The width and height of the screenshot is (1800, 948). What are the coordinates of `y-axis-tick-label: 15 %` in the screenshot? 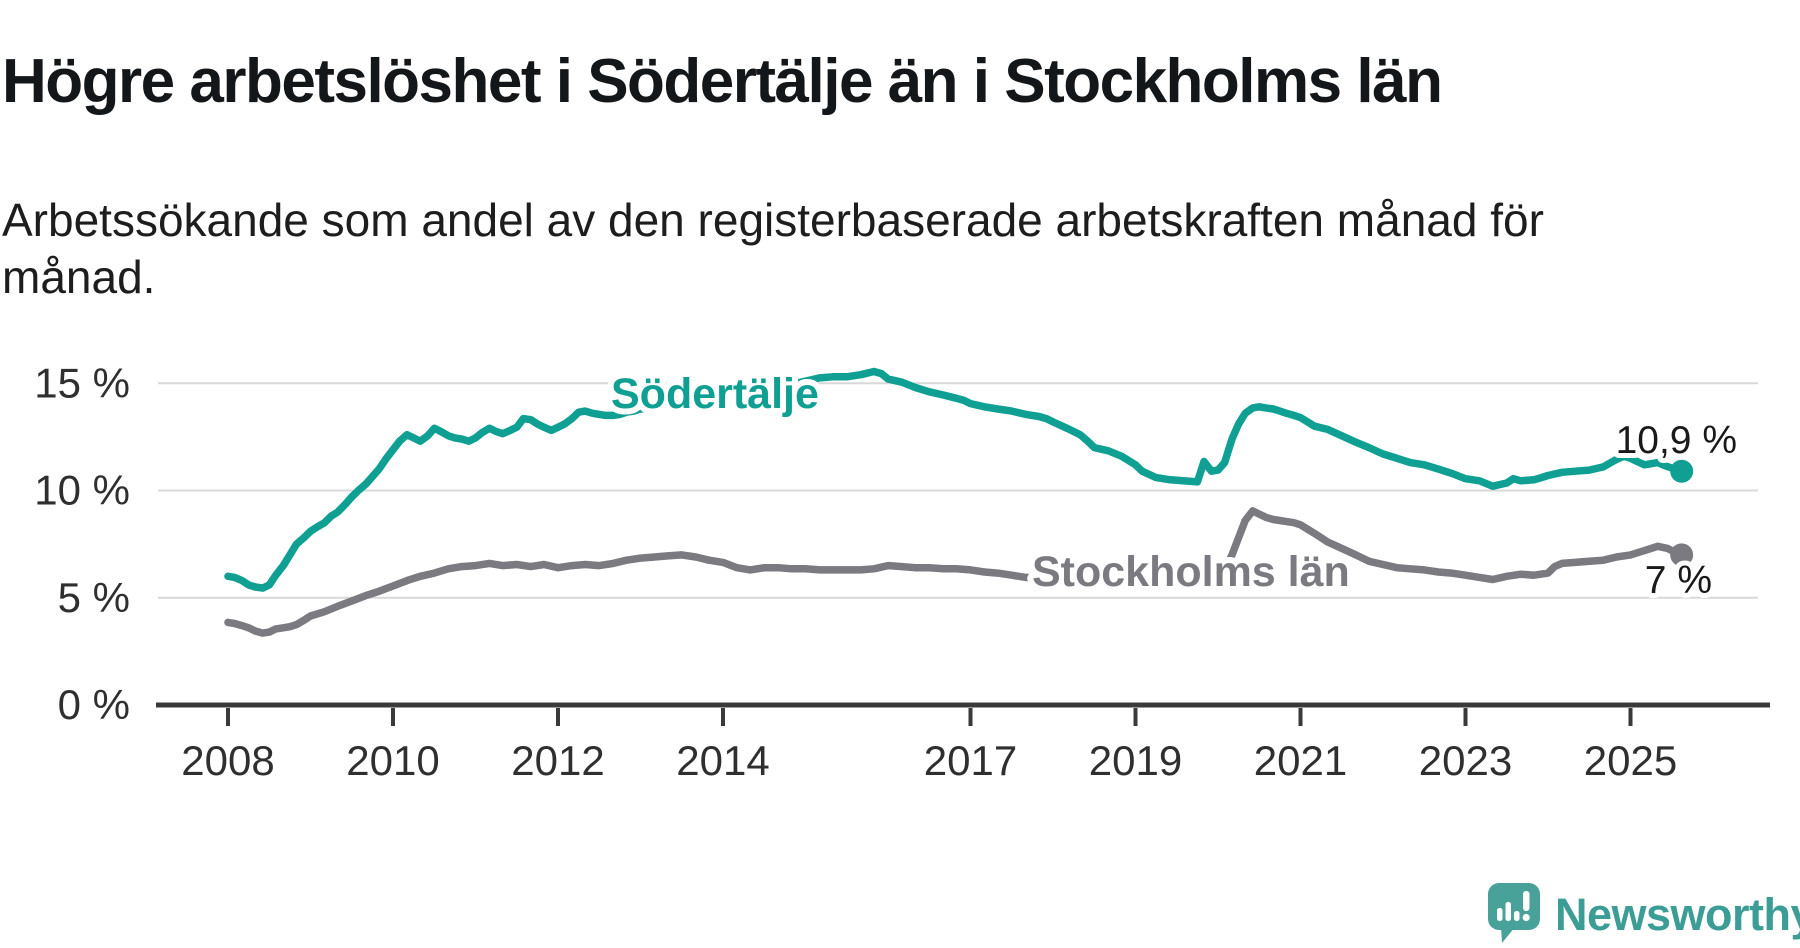 It's located at (82, 382).